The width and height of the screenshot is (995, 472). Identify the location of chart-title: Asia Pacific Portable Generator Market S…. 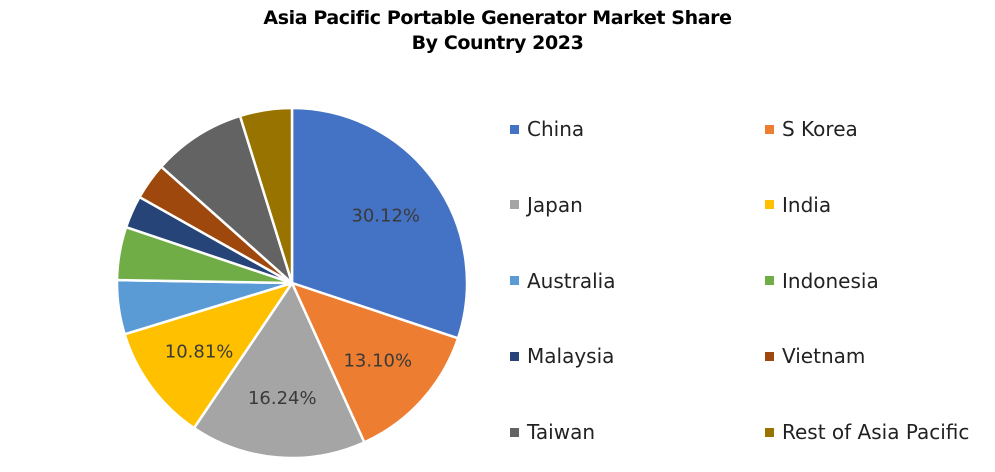
(497, 18).